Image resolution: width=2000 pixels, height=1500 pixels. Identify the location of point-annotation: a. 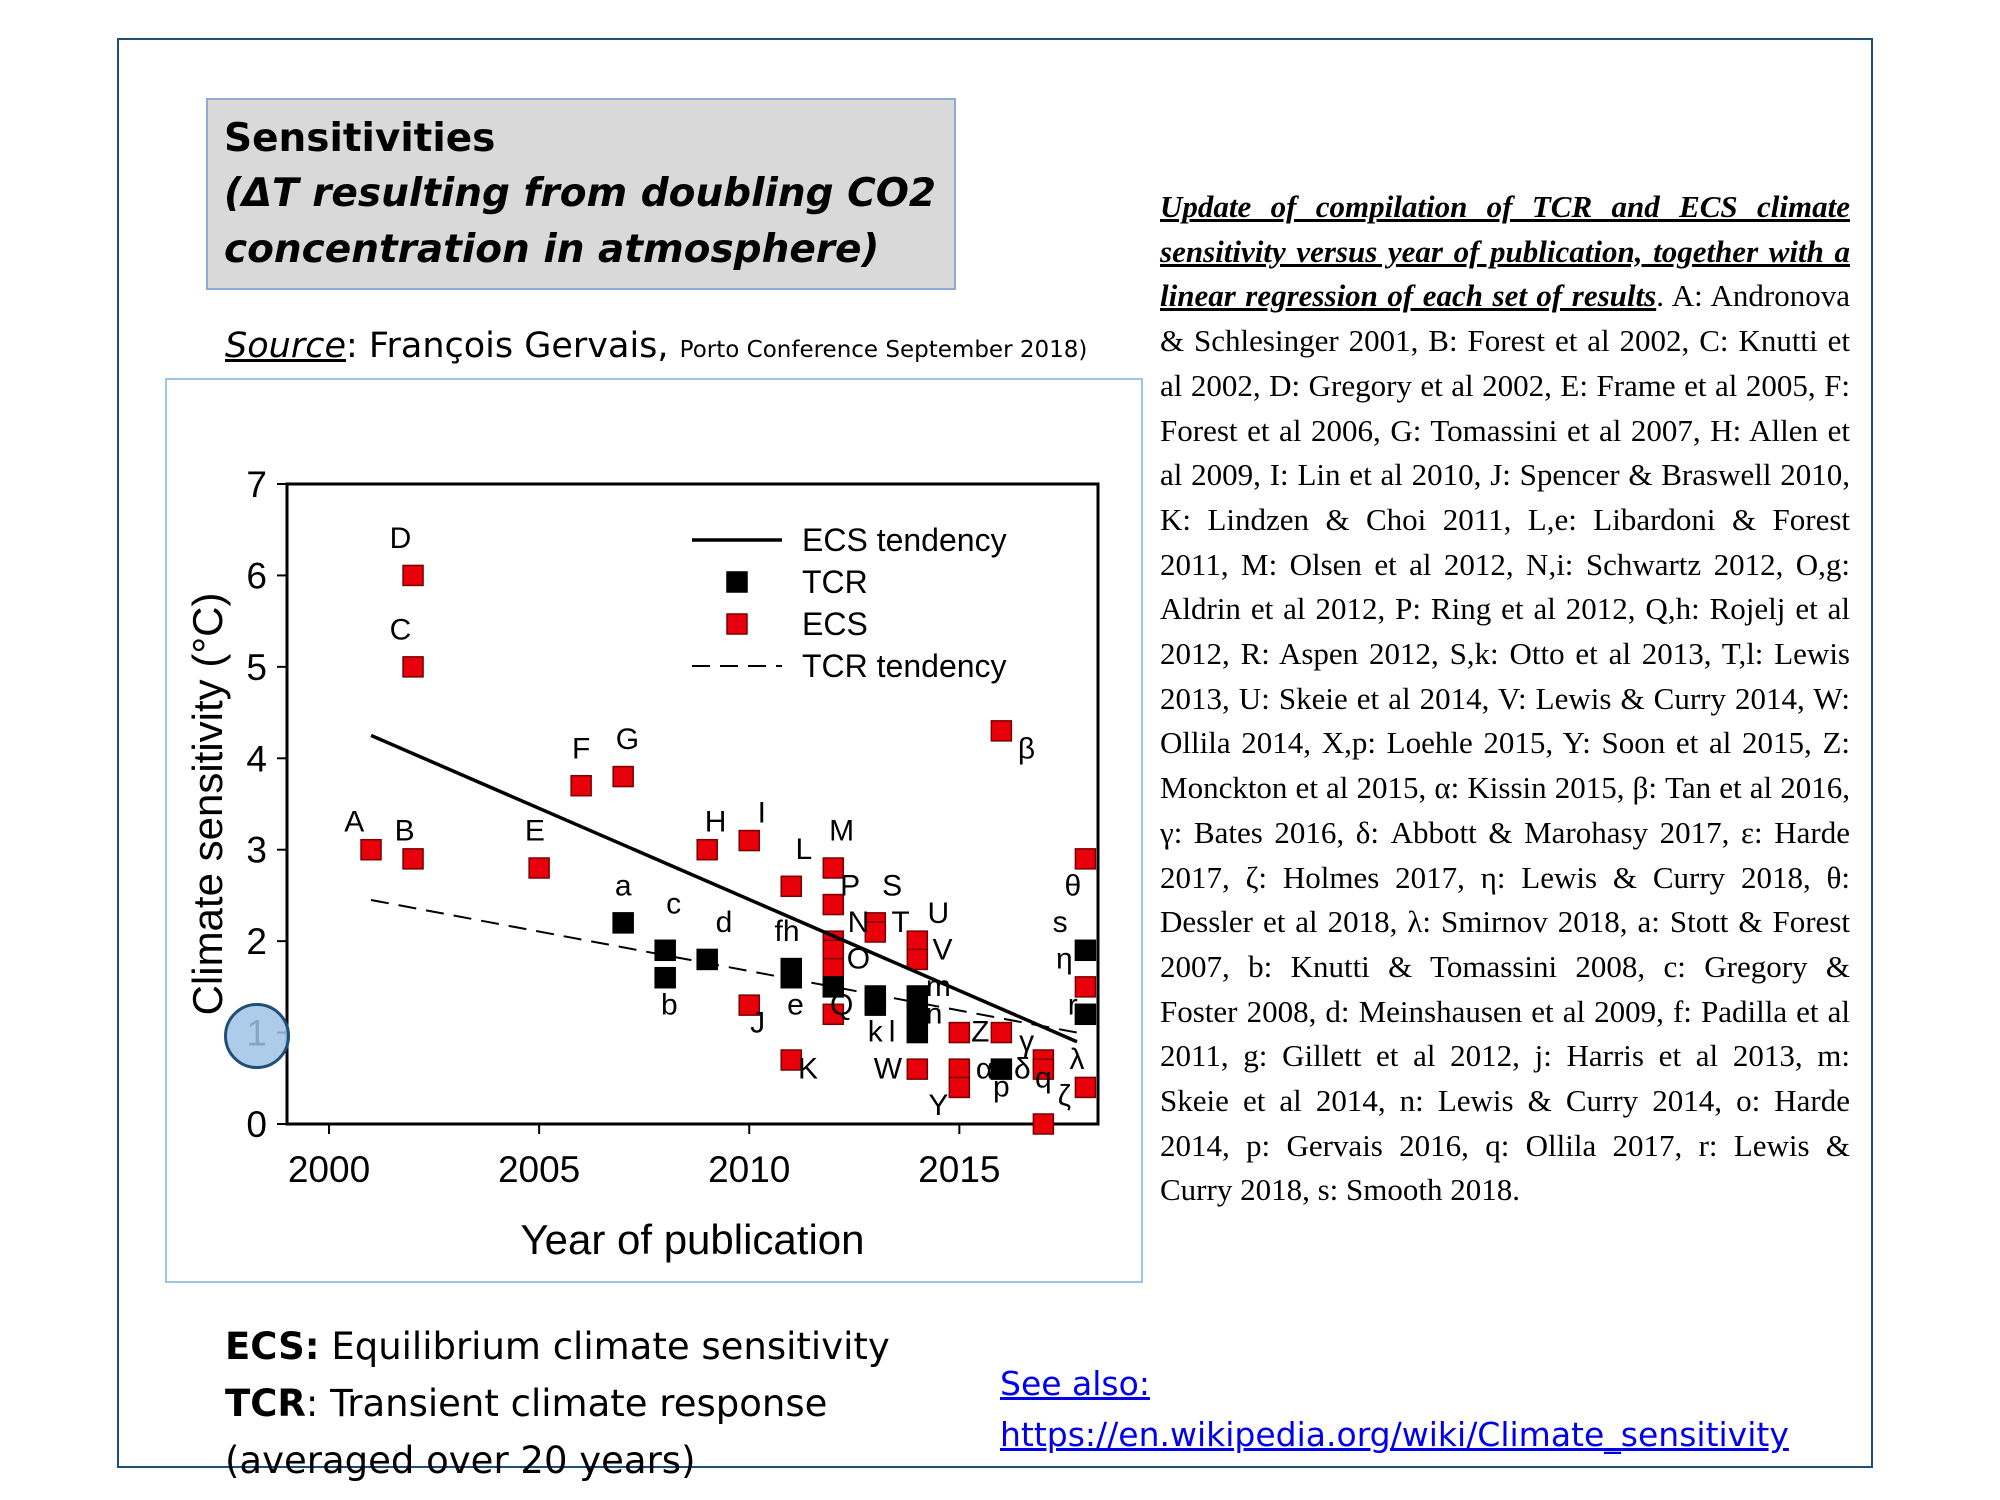
(623, 885).